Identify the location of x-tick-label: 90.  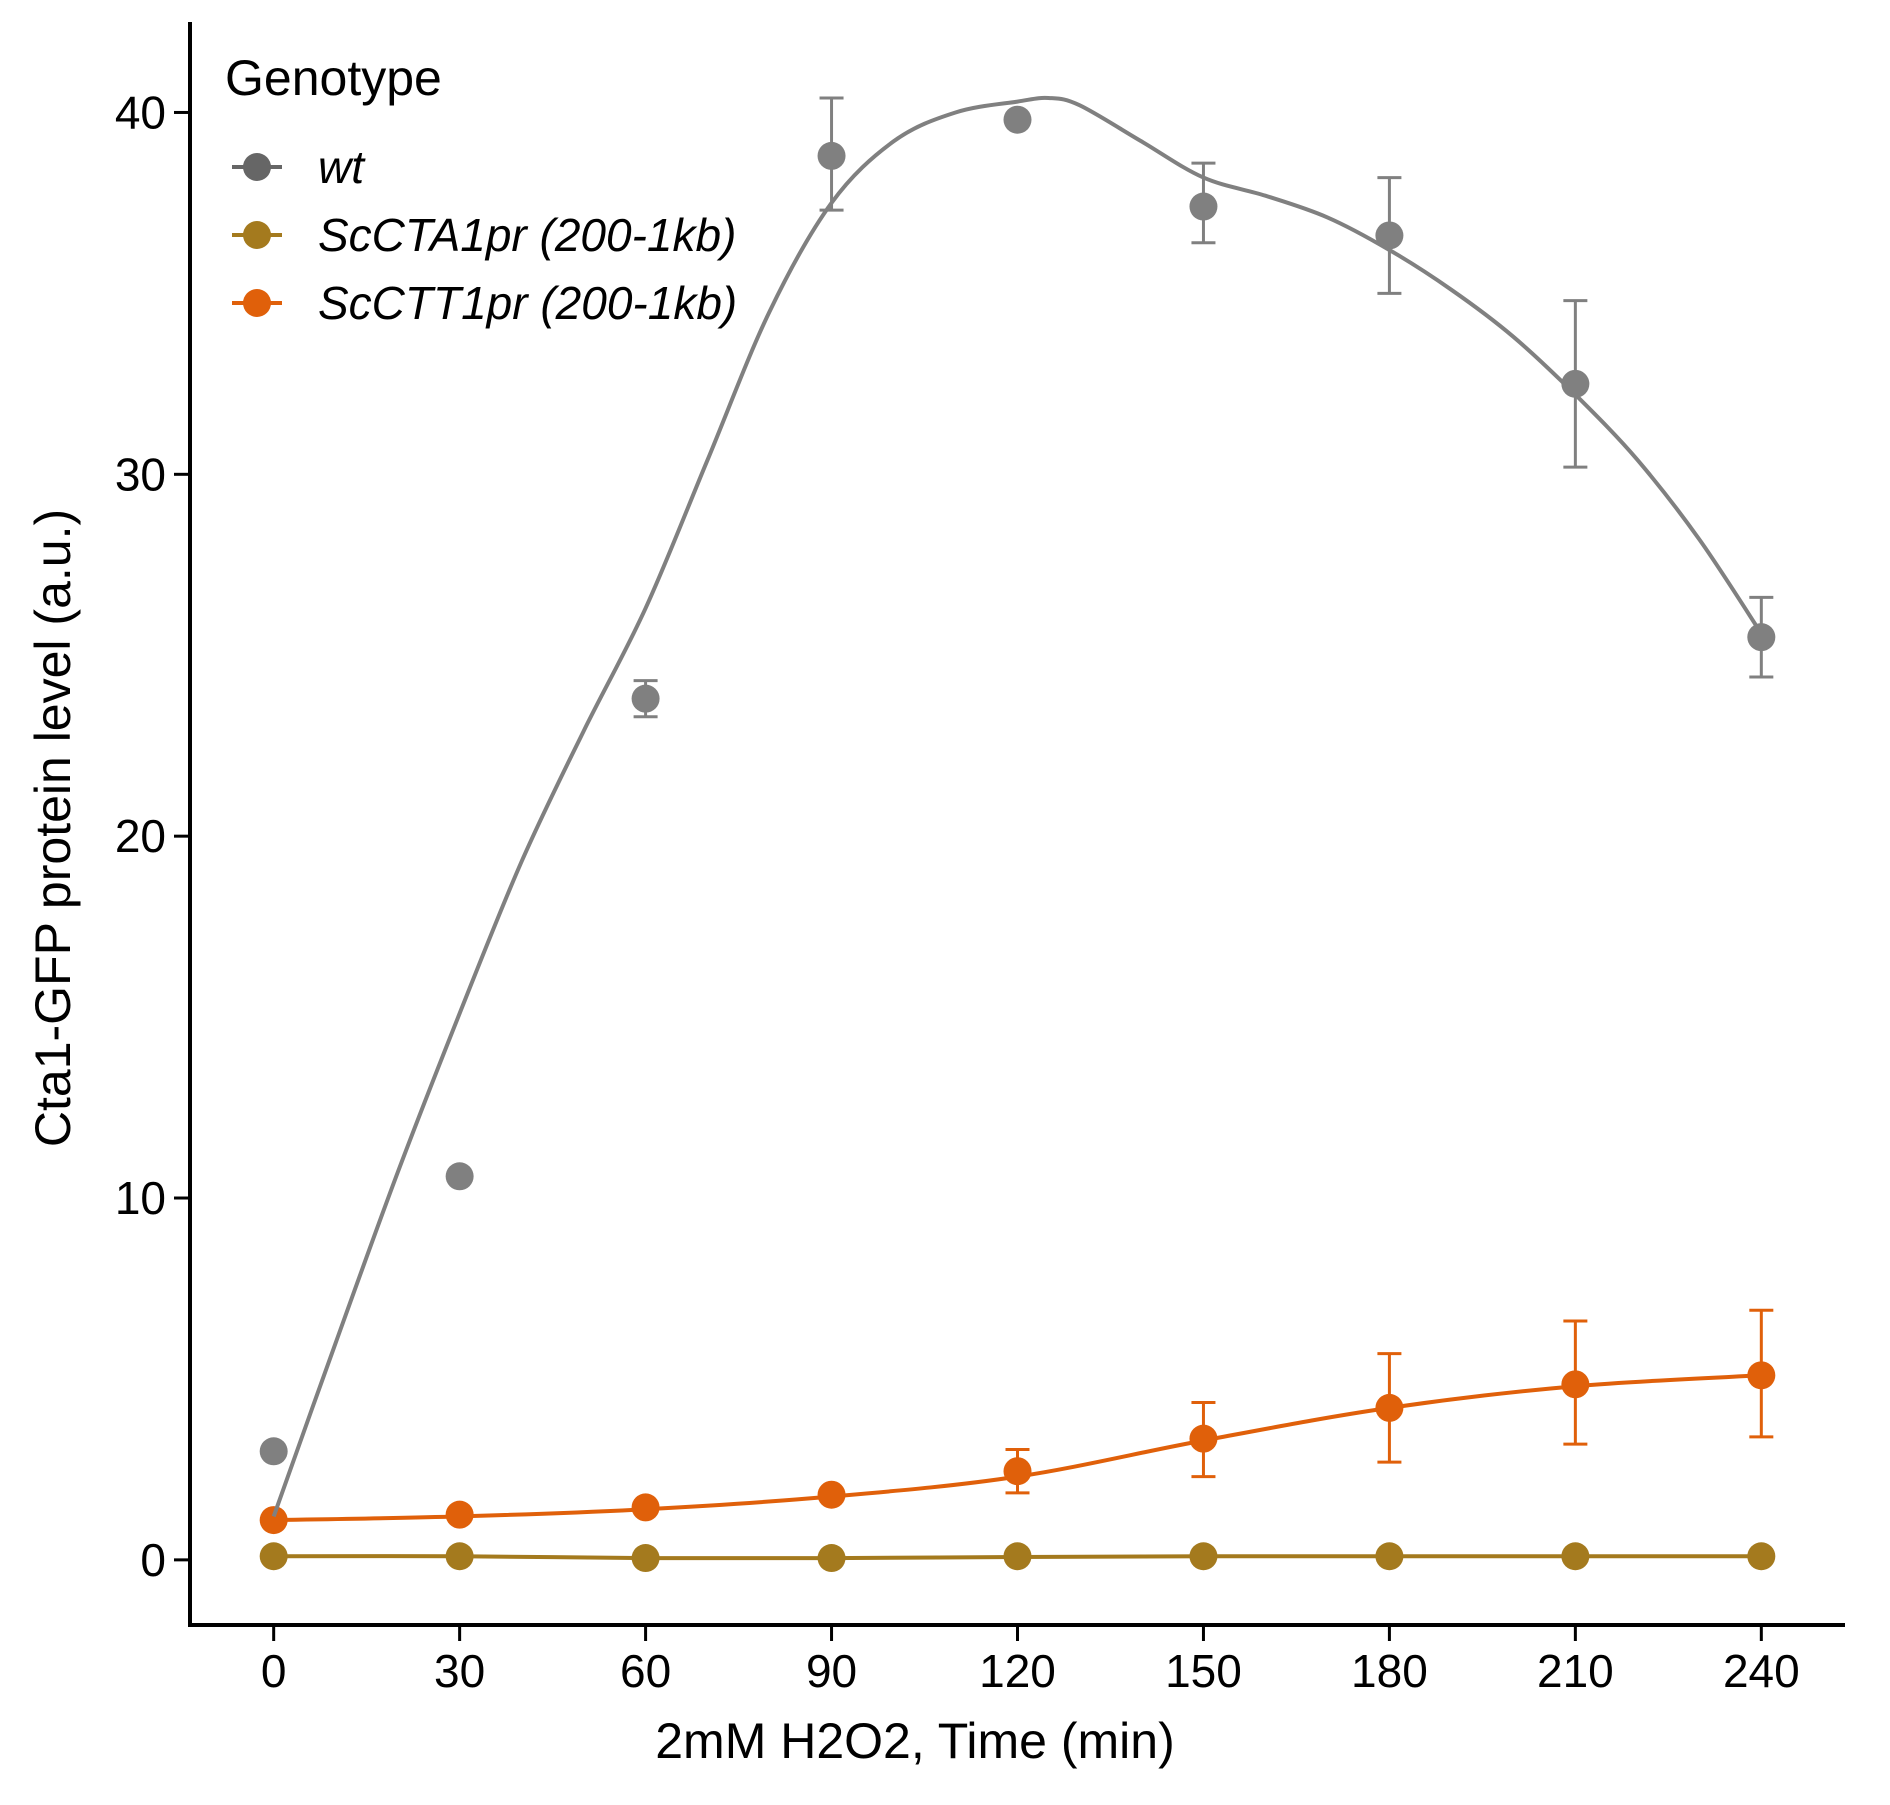
(831, 1671).